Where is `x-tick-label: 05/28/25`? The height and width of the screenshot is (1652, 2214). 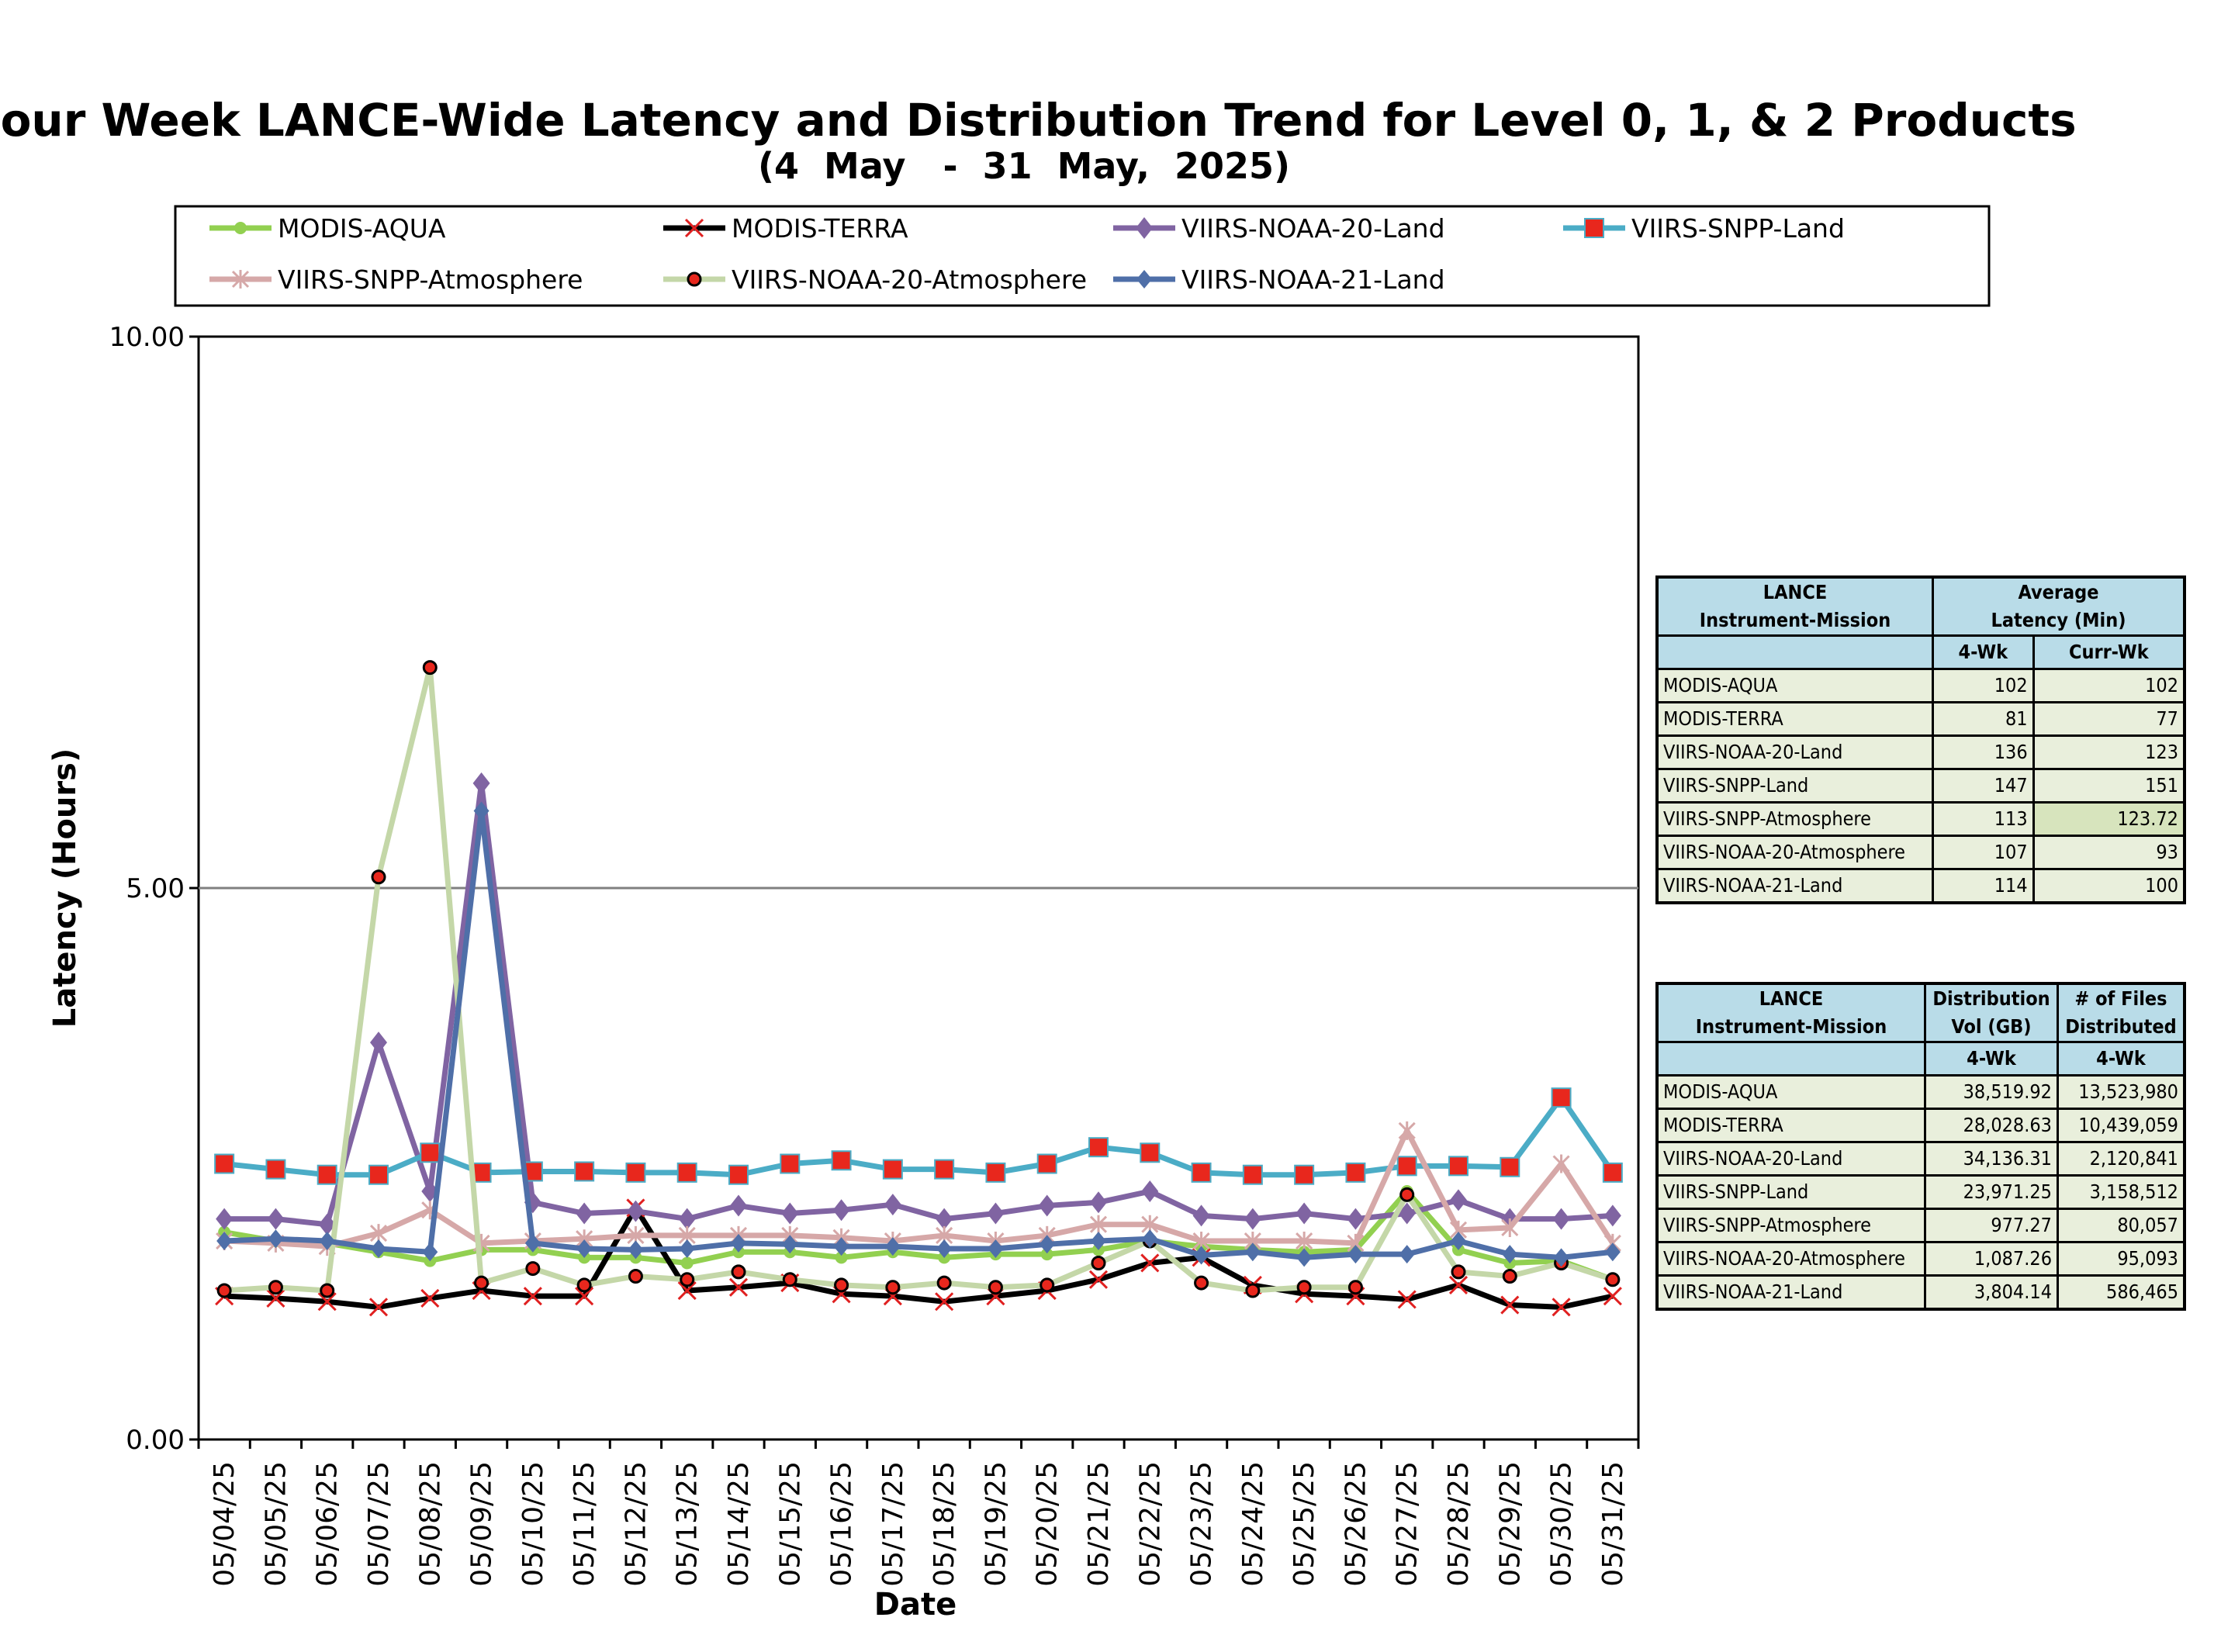
x-tick-label: 05/28/25 is located at coordinates (1459, 1524).